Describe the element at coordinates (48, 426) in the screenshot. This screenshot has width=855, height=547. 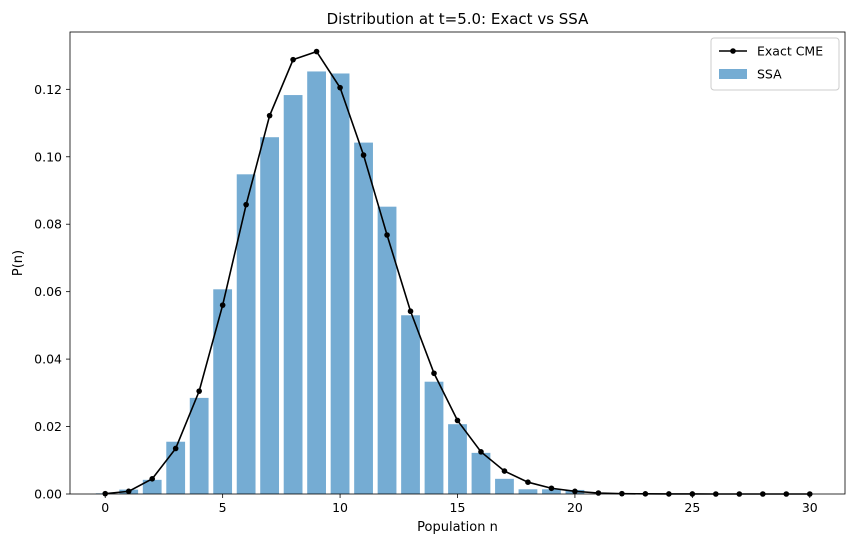
I see `y-tick-label: 0.02` at that location.